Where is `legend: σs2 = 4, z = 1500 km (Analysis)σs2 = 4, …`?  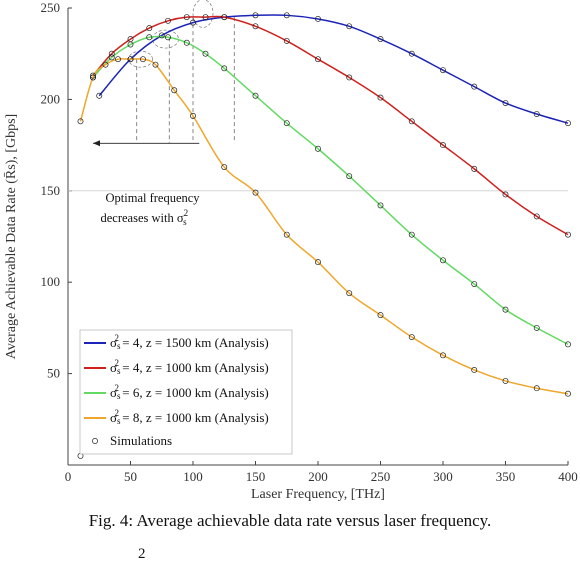 legend: σs2 = 4, z = 1500 km (Analysis)σs2 = 4, … is located at coordinates (186, 392).